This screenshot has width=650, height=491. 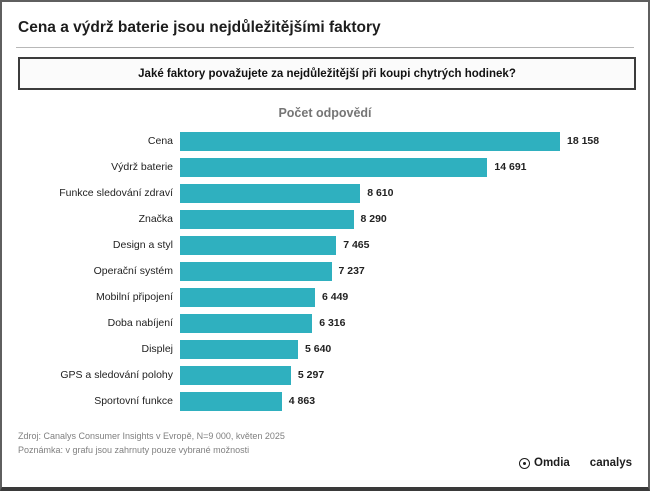 I want to click on bar-value: 4 863, so click(x=302, y=401).